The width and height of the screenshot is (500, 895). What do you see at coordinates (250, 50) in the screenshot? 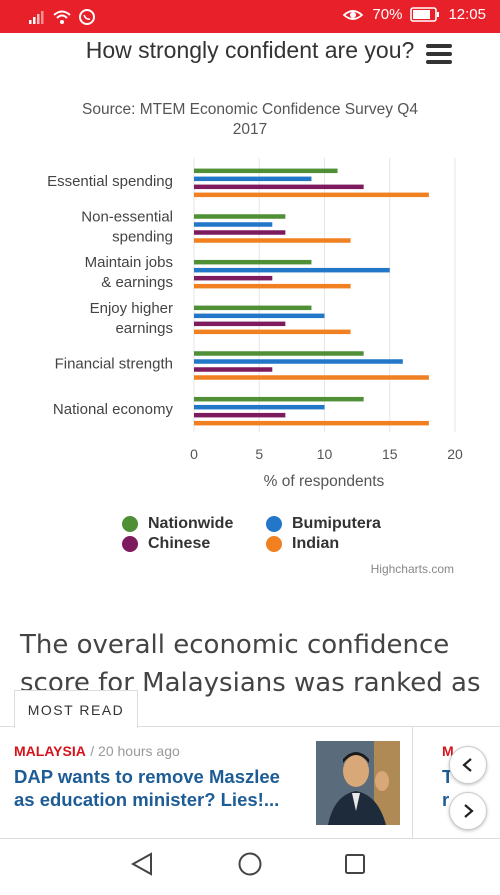
I see `chart-title: How strongly confident are you?` at bounding box center [250, 50].